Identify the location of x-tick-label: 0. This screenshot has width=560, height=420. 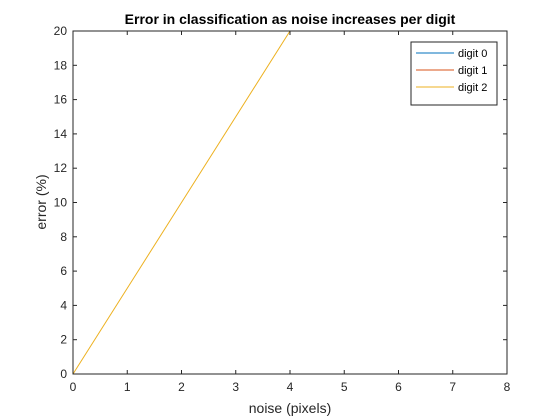
(73, 387).